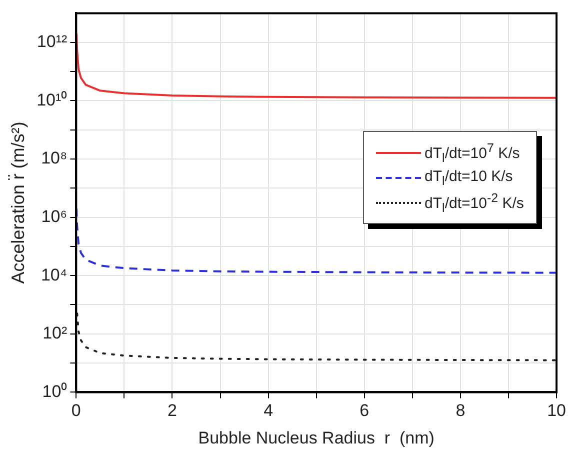  Describe the element at coordinates (52, 42) in the screenshot. I see `y-tick-label: 10¹²` at that location.